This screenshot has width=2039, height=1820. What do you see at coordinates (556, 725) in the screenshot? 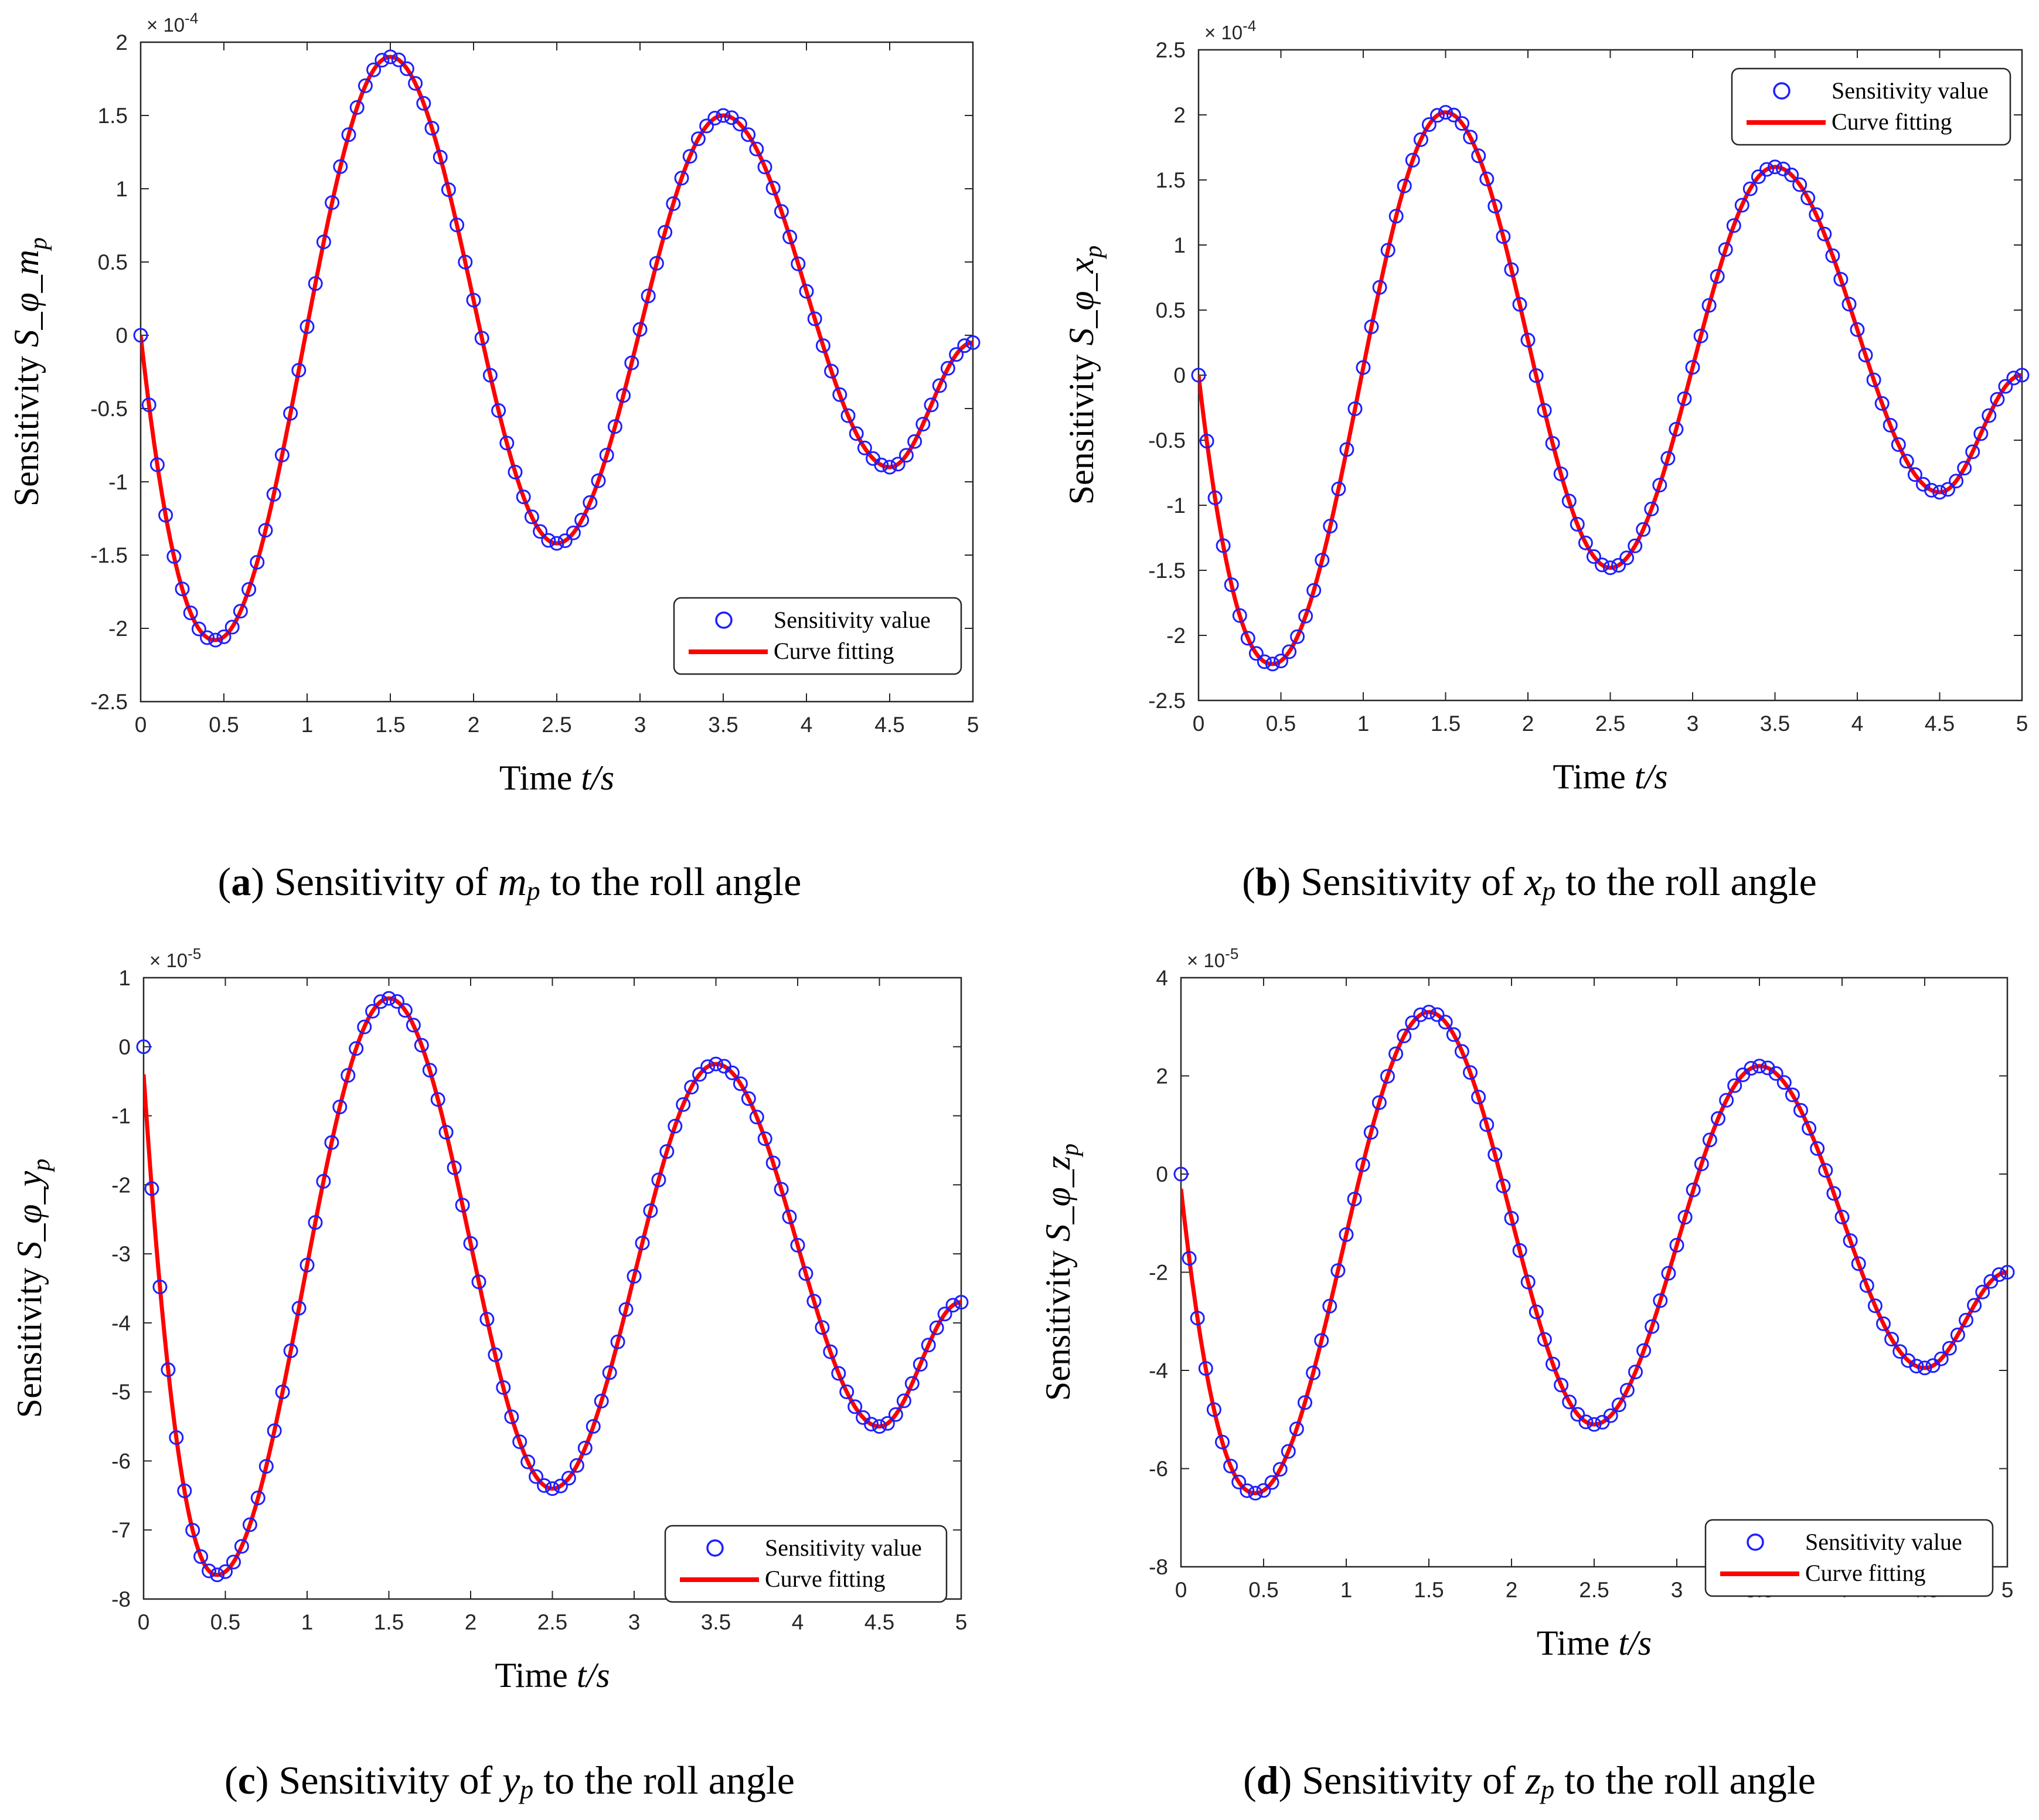
I see `x-tick-label: 2.5` at bounding box center [556, 725].